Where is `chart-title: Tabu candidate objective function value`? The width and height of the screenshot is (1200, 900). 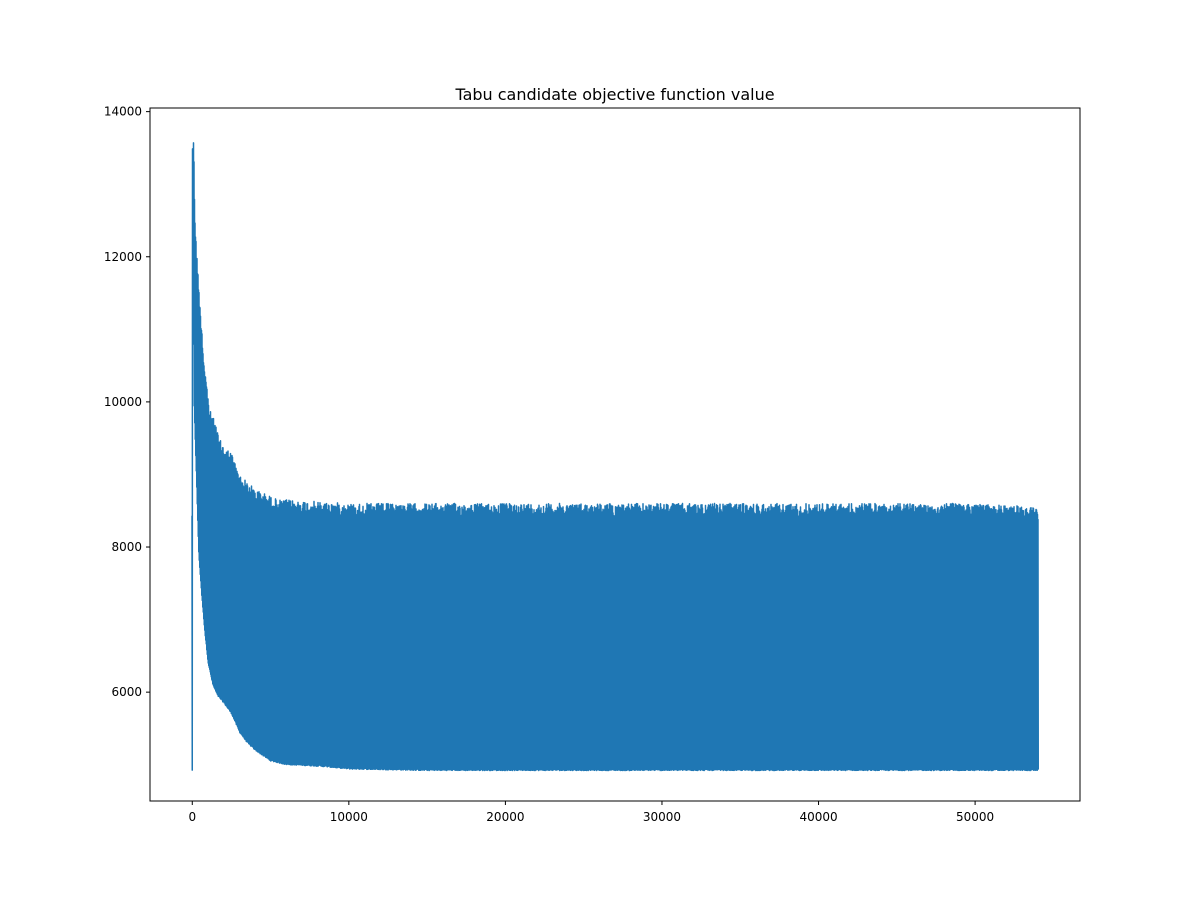 chart-title: Tabu candidate objective function value is located at coordinates (614, 94).